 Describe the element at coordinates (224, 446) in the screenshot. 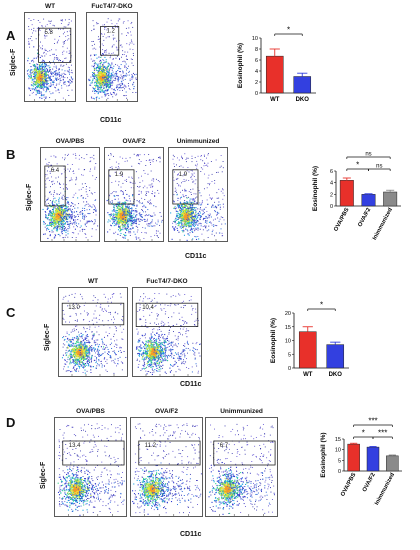

I see `gate-value: 6.7` at that location.